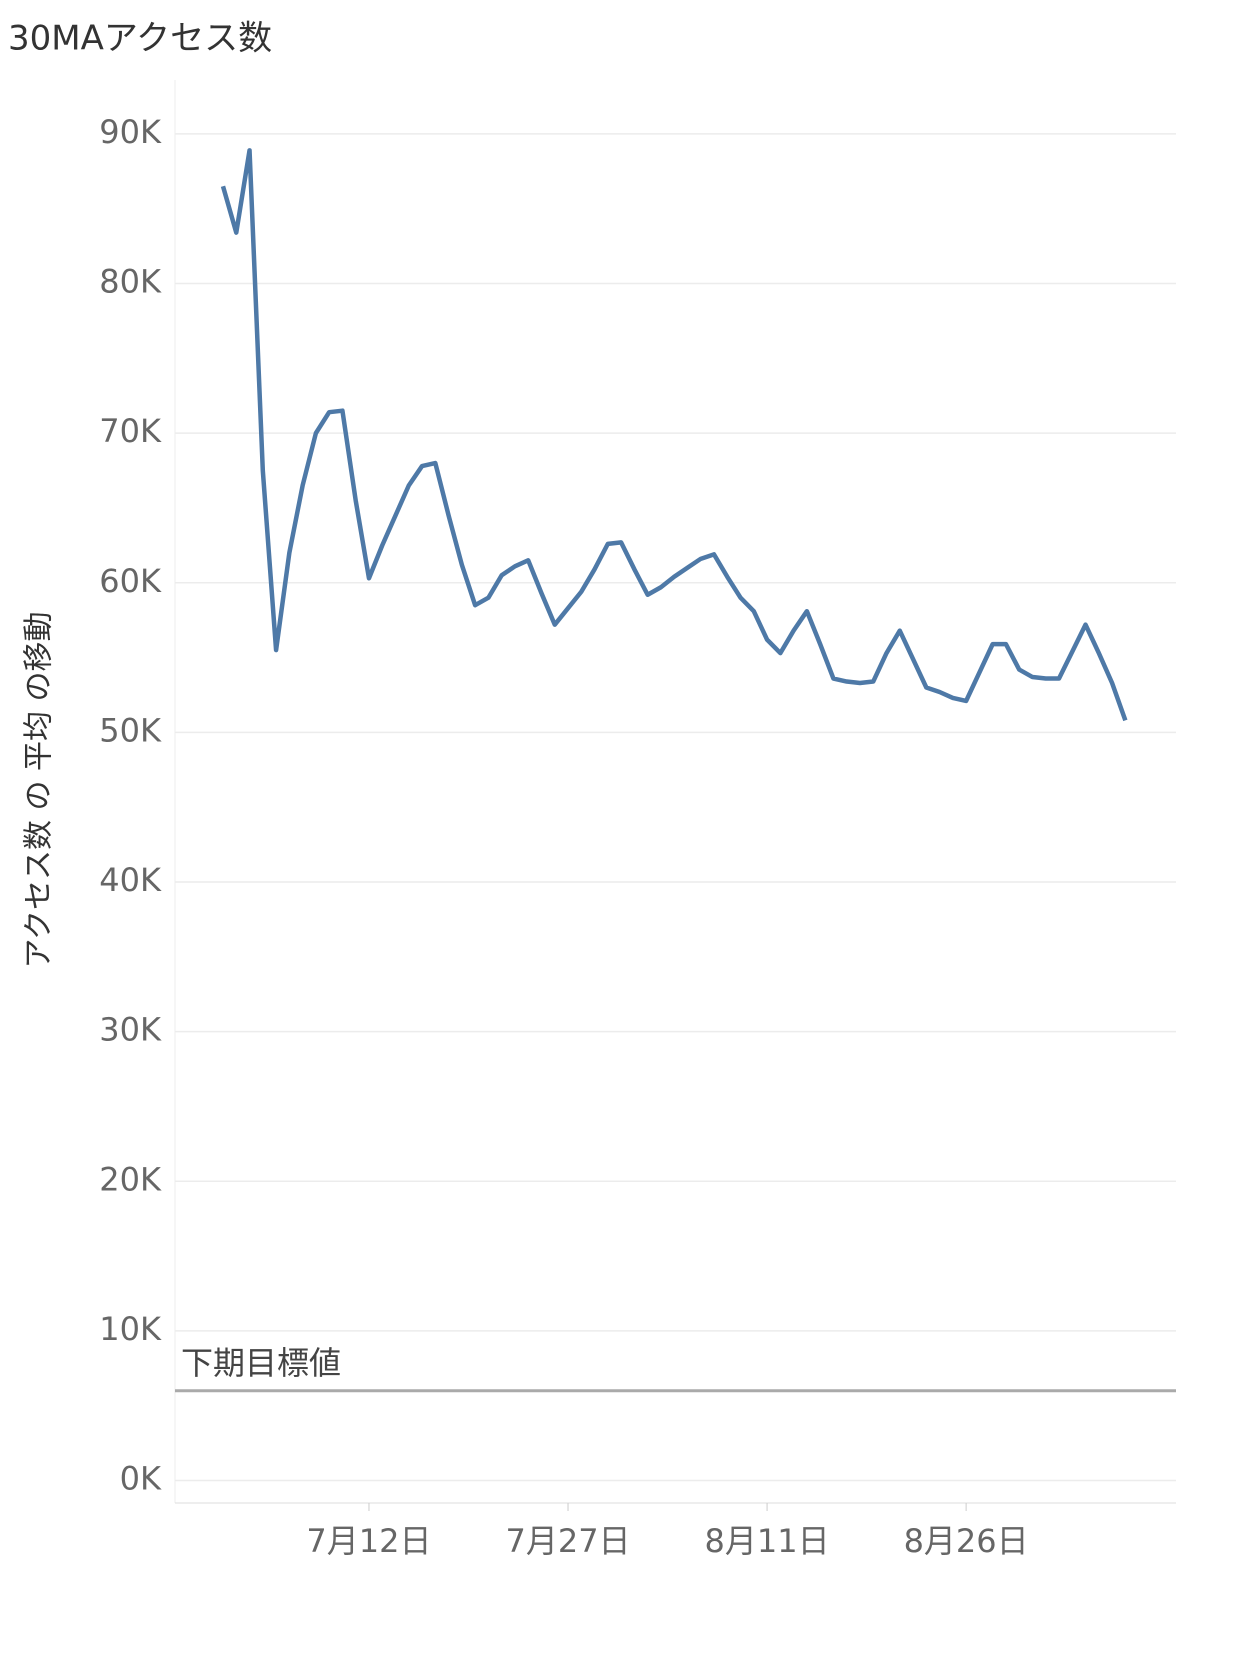 The height and width of the screenshot is (1674, 1254). I want to click on reference-label: 下期目標値, so click(261, 1363).